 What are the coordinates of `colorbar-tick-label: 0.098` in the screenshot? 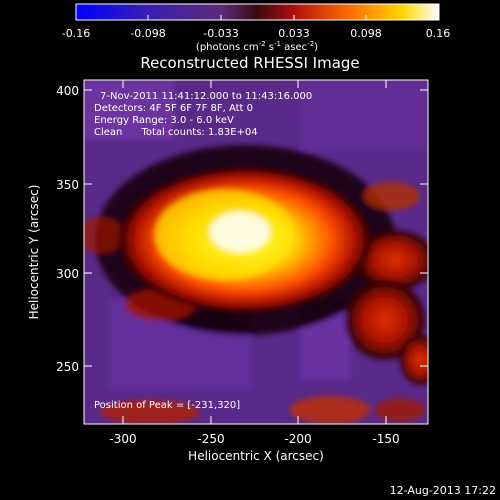 It's located at (366, 33).